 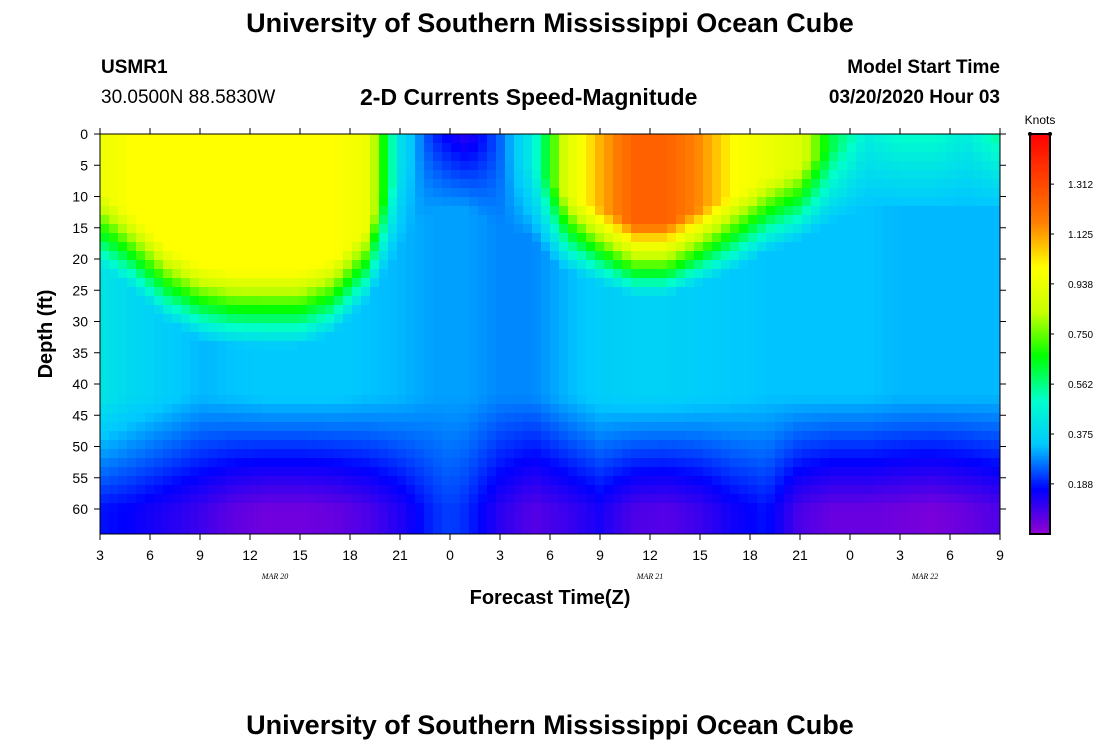 I want to click on colorbar-tick-label: 0.188, so click(x=1080, y=485).